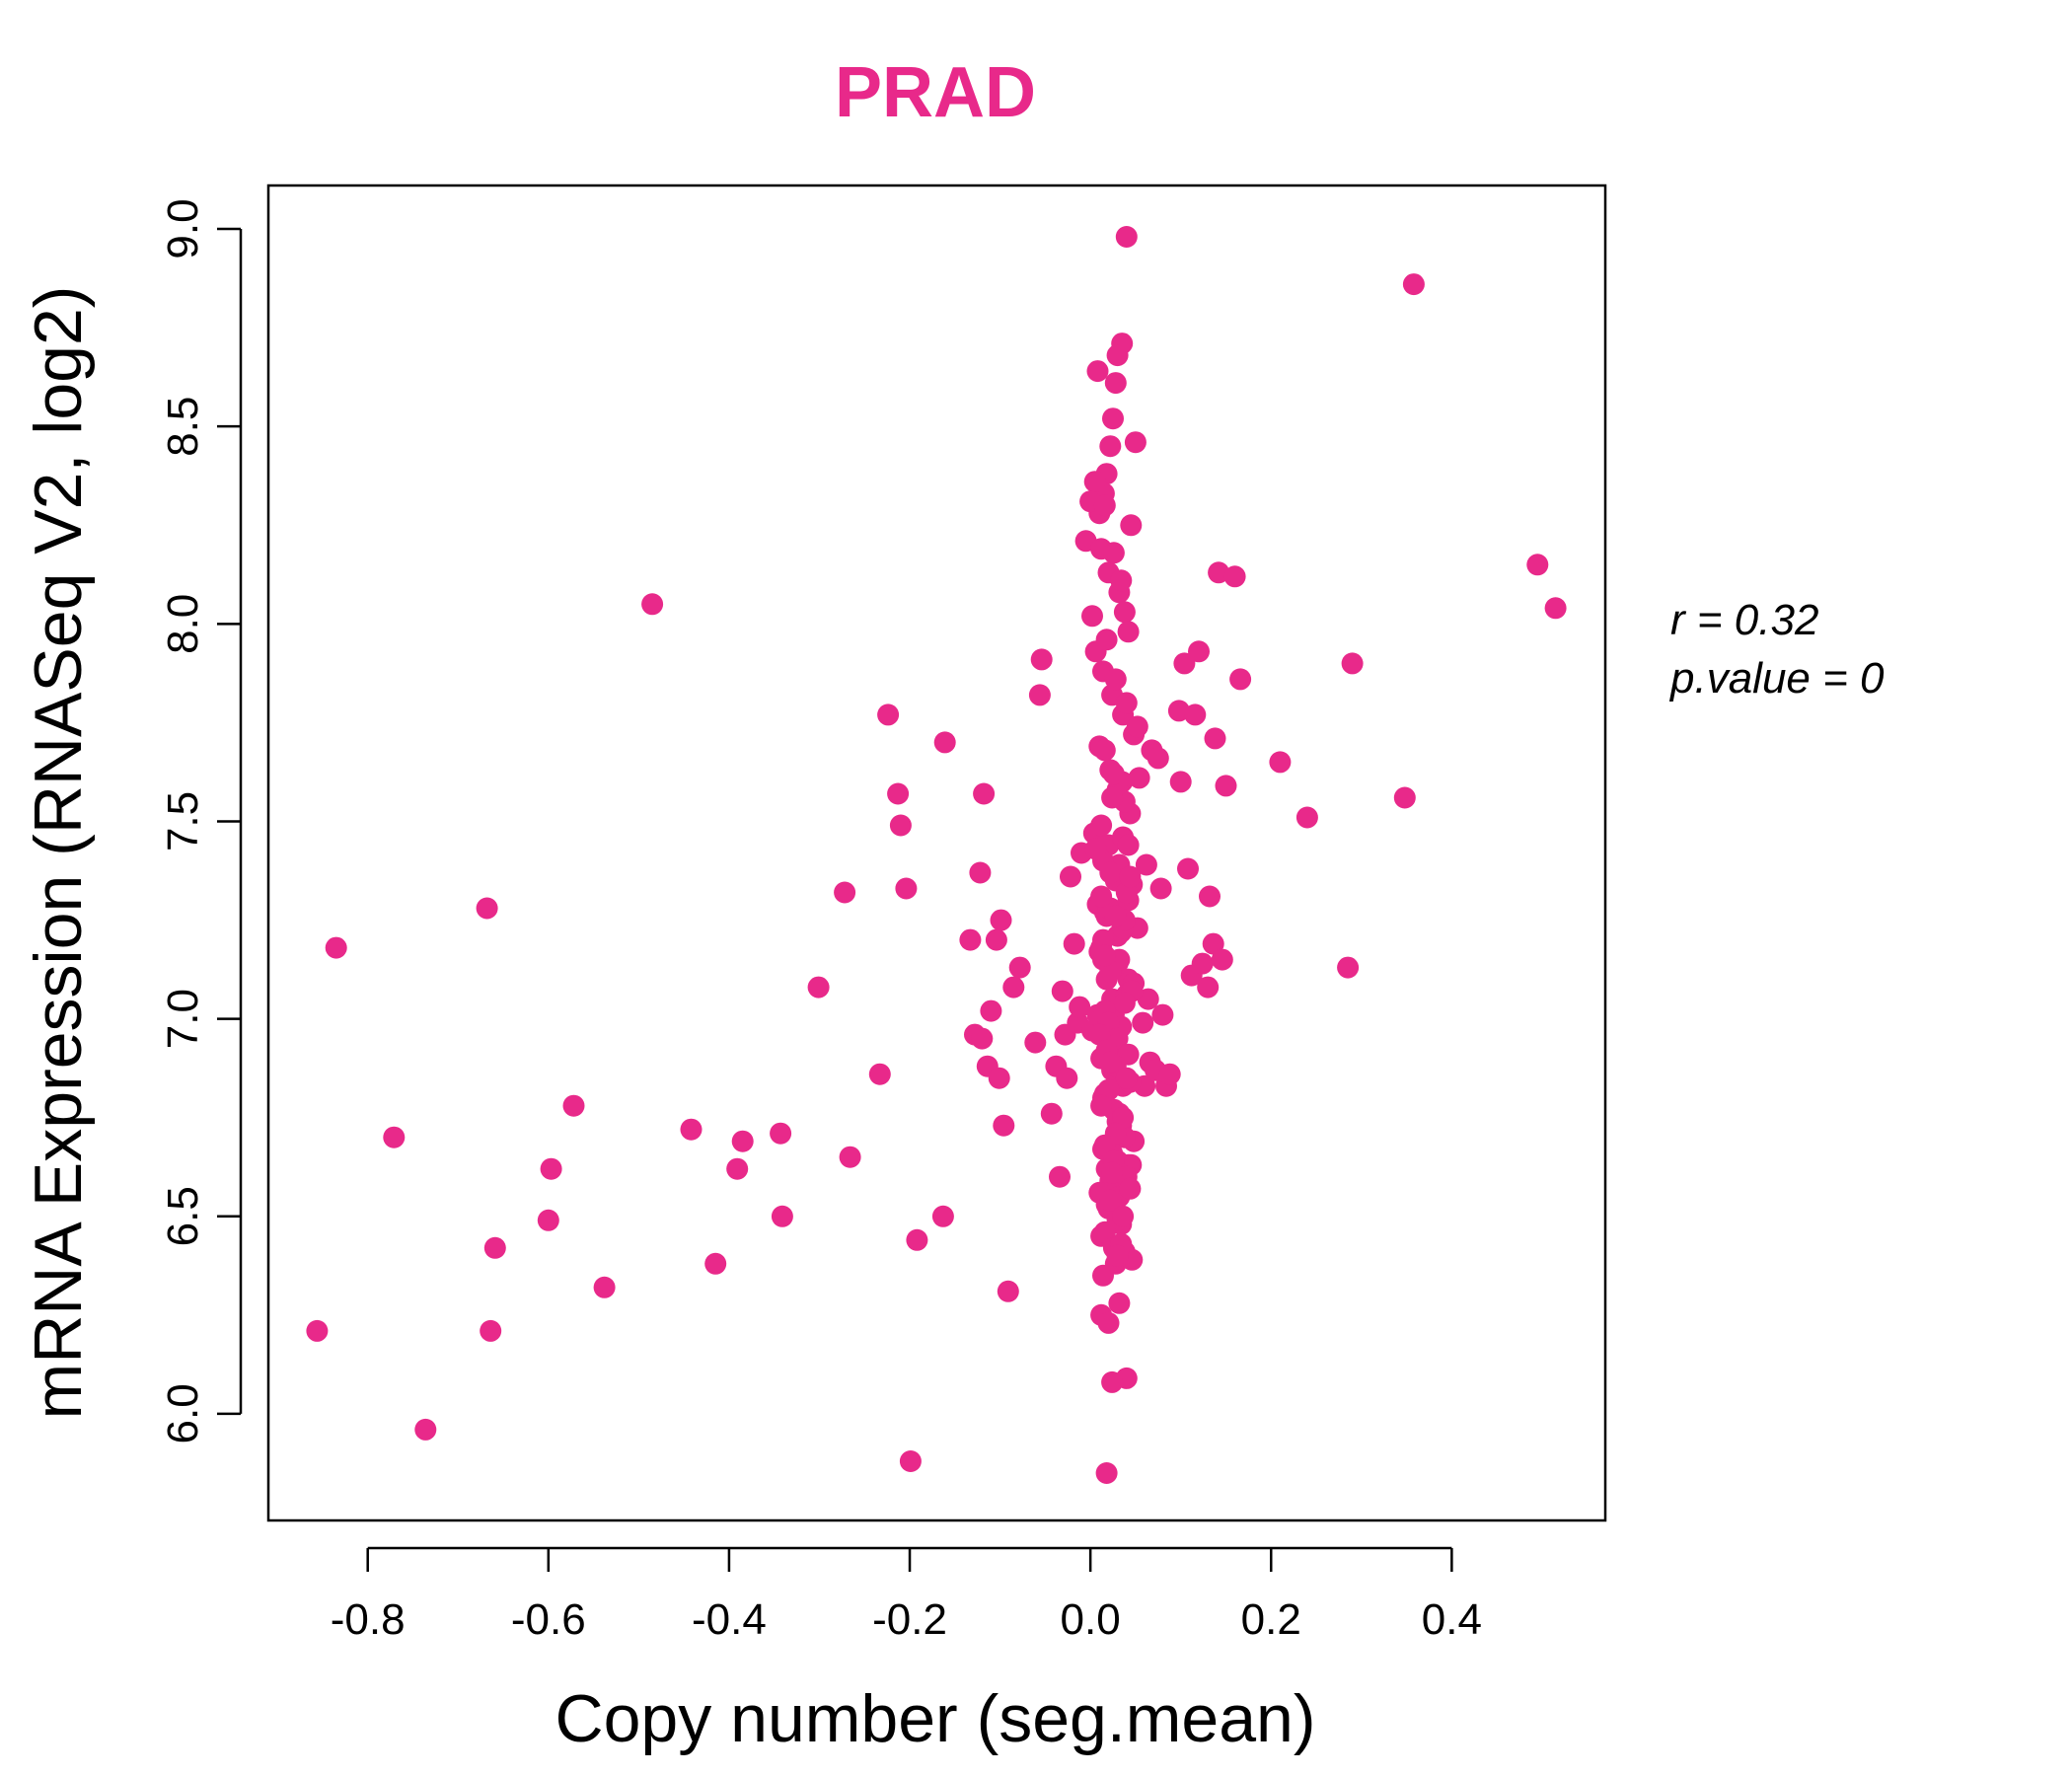  What do you see at coordinates (183, 229) in the screenshot?
I see `y-tick-label: 9.0` at bounding box center [183, 229].